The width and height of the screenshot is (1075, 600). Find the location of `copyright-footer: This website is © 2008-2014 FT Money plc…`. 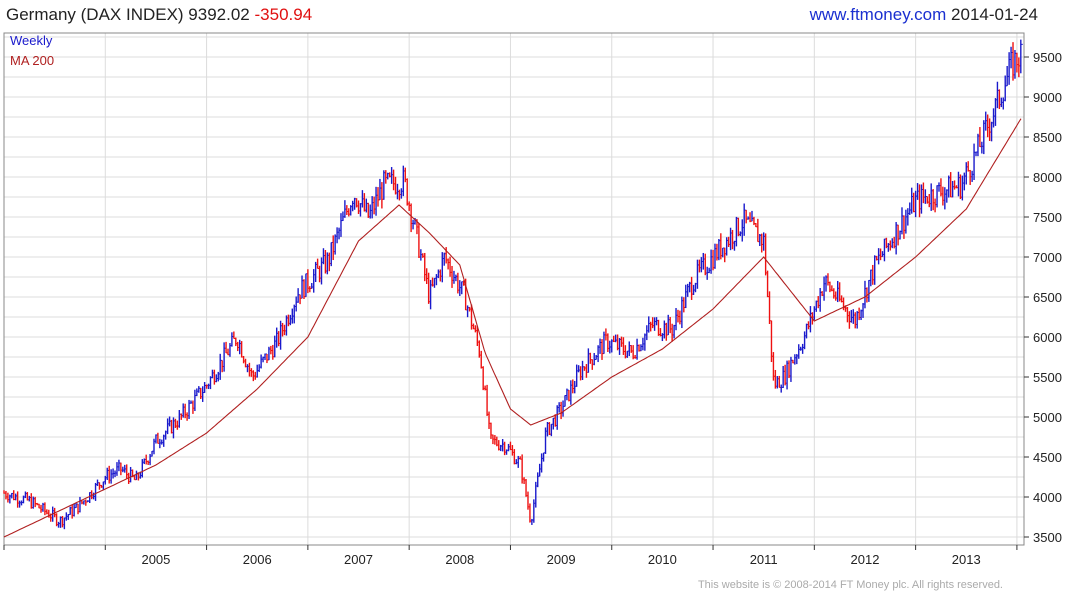

copyright-footer: This website is © 2008-2014 FT Money plc… is located at coordinates (850, 585).